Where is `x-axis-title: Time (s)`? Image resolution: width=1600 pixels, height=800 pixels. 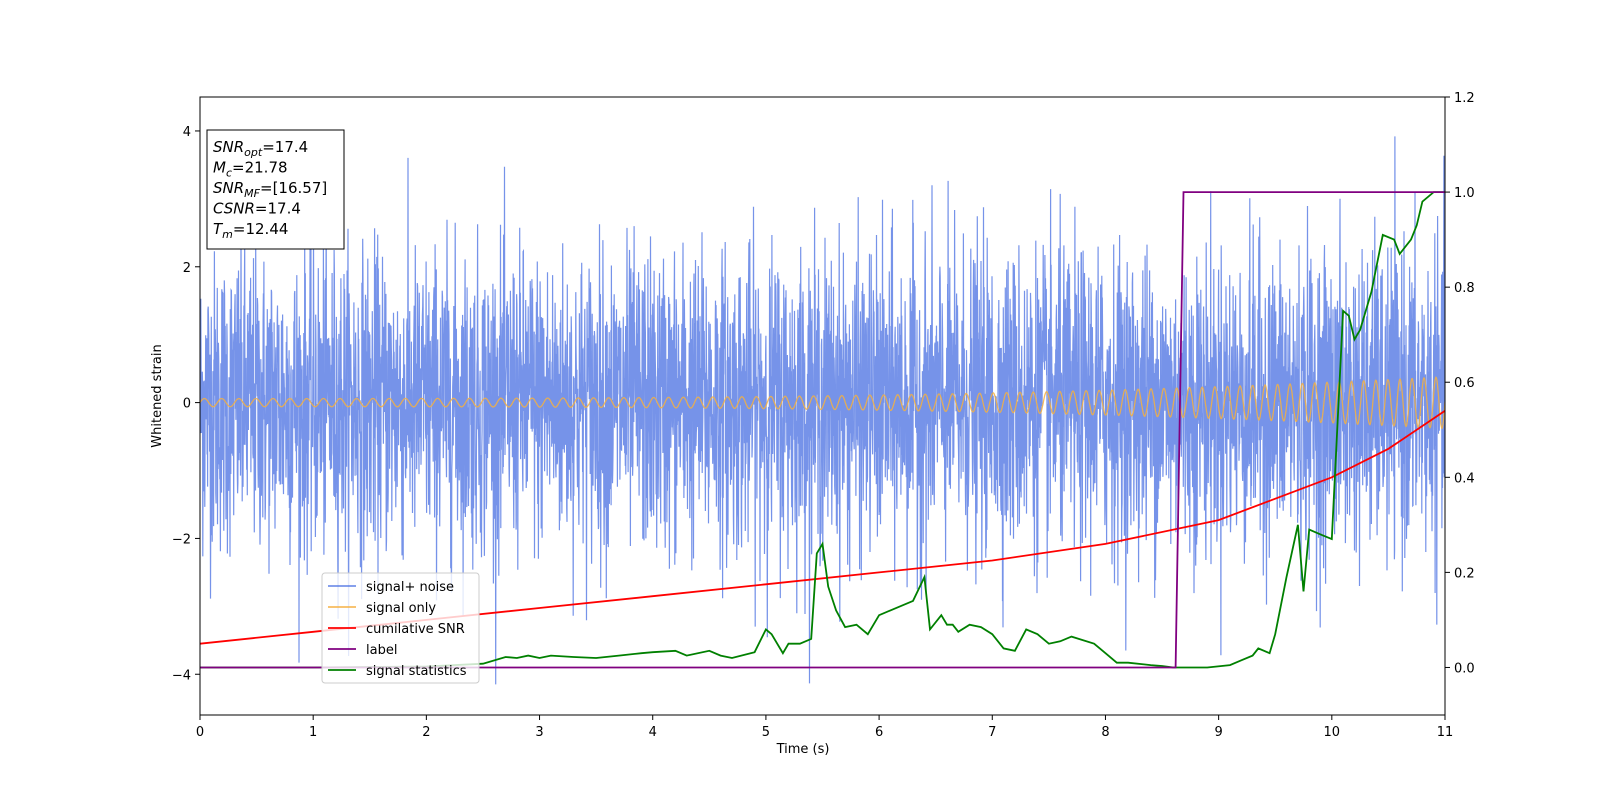
x-axis-title: Time (s) is located at coordinates (803, 749).